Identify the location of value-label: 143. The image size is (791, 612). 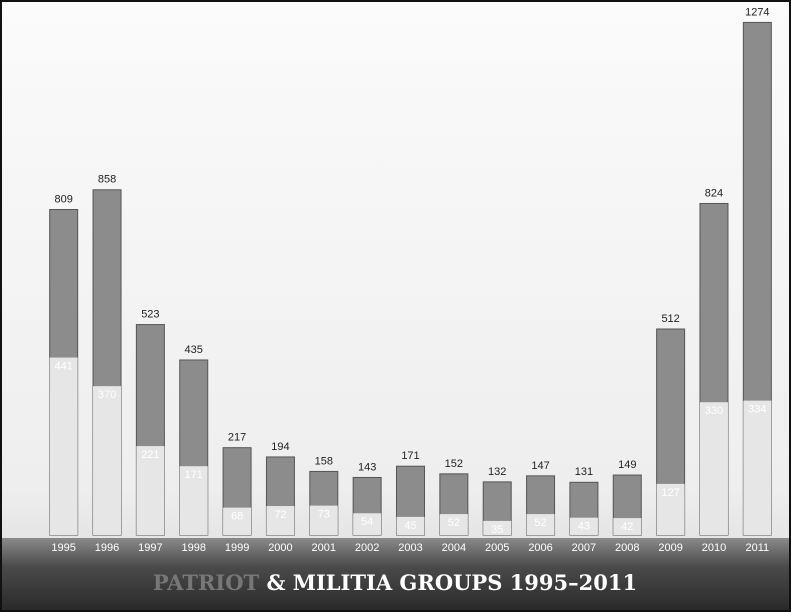
(367, 467).